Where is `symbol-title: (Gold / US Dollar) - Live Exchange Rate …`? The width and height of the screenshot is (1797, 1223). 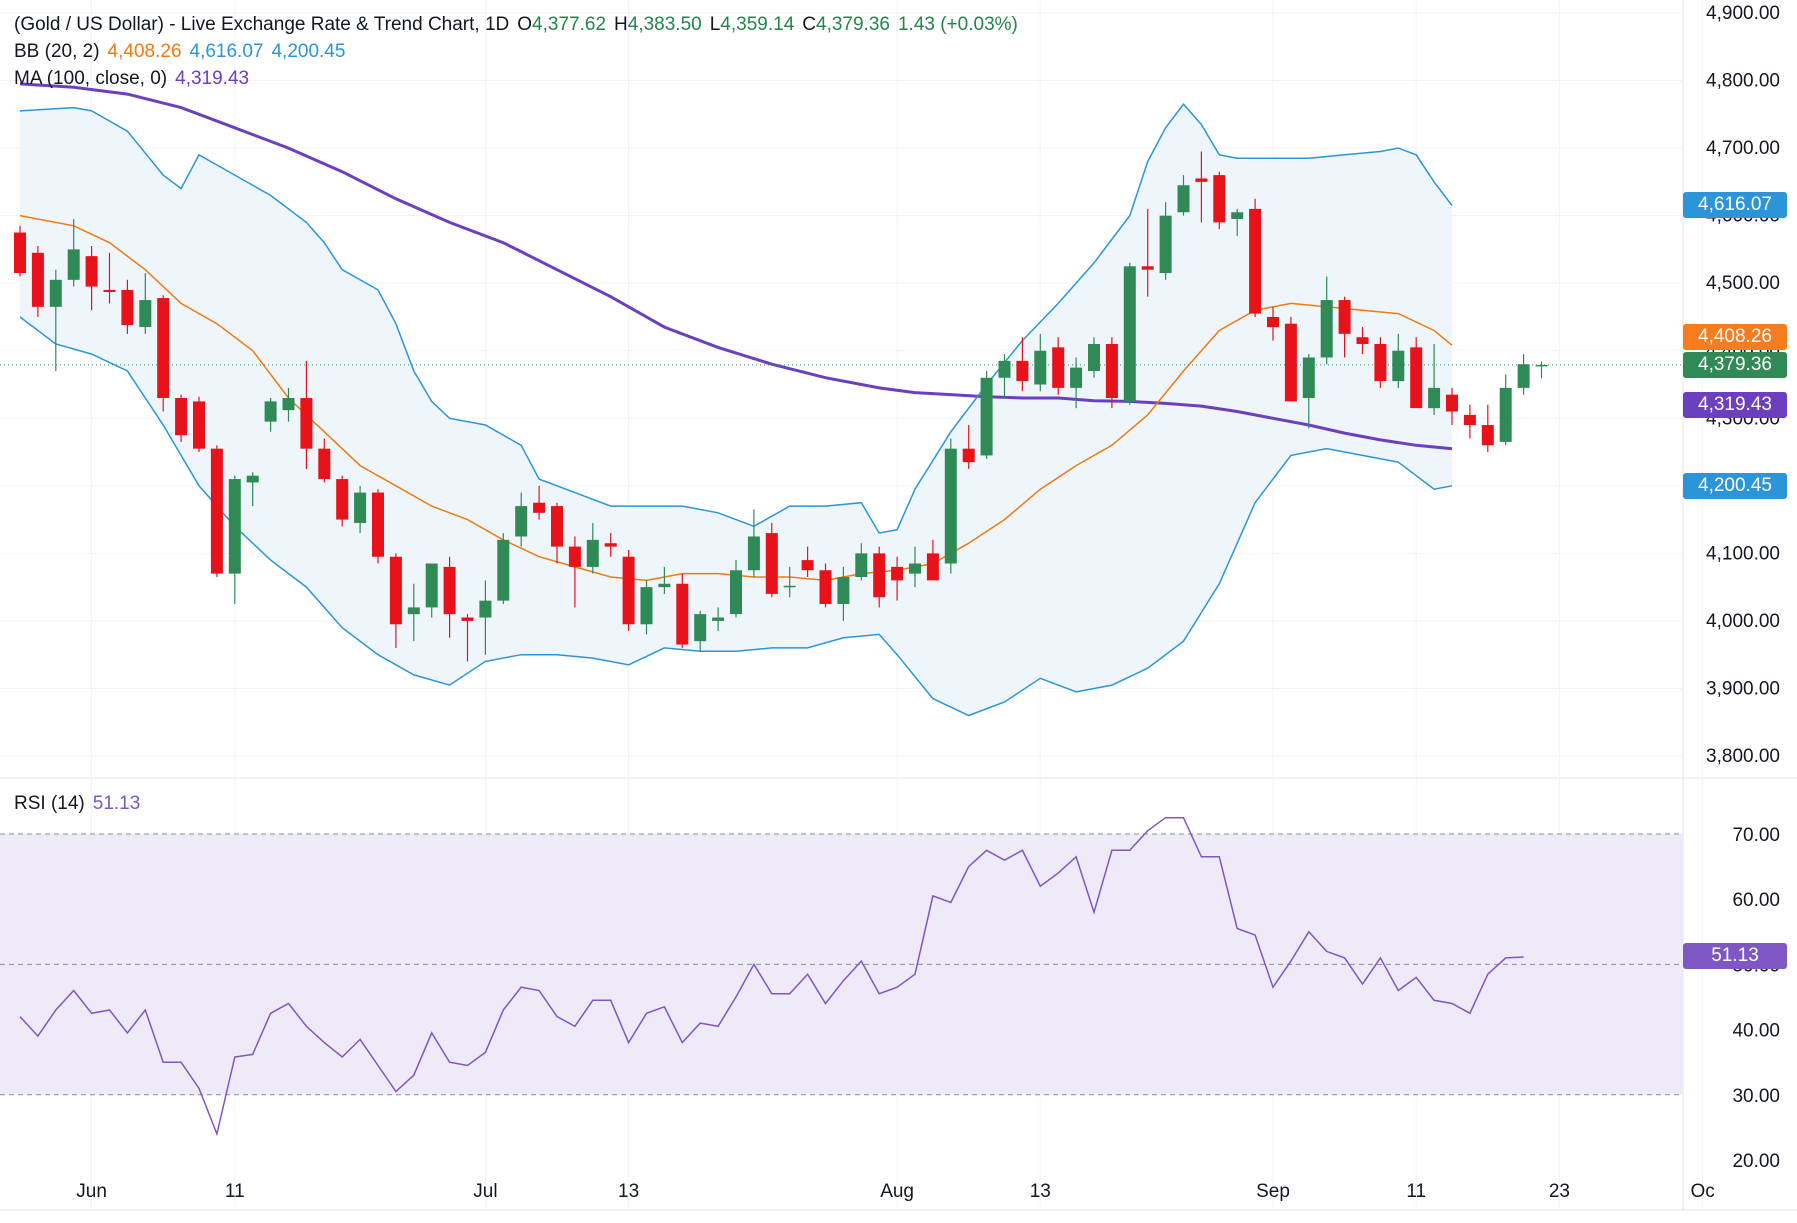 symbol-title: (Gold / US Dollar) - Live Exchange Rate … is located at coordinates (262, 24).